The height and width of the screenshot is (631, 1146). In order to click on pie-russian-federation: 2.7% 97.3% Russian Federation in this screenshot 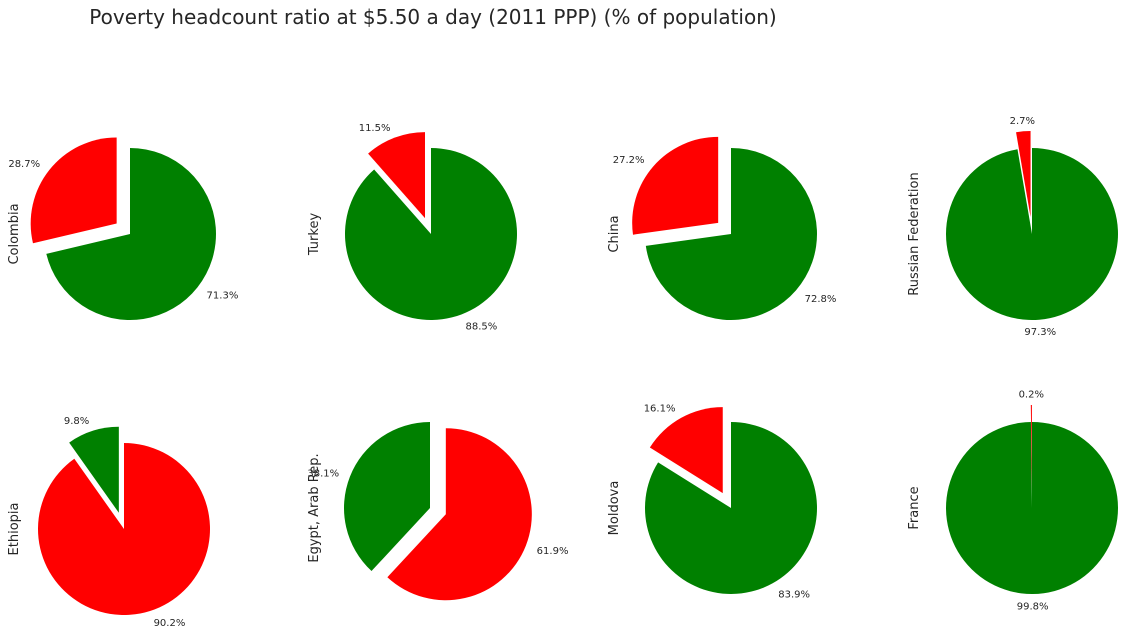, I will do `click(1012, 227)`.